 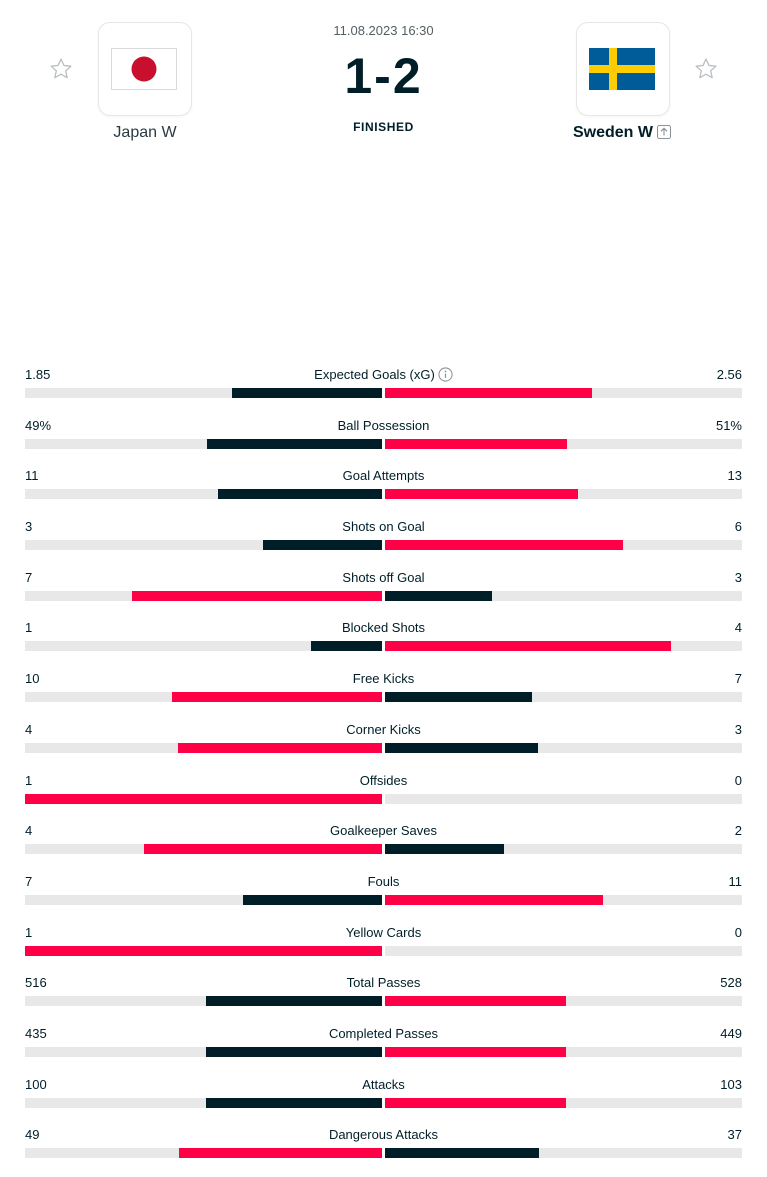 What do you see at coordinates (612, 132) in the screenshot?
I see `away-team-name: Sweden W` at bounding box center [612, 132].